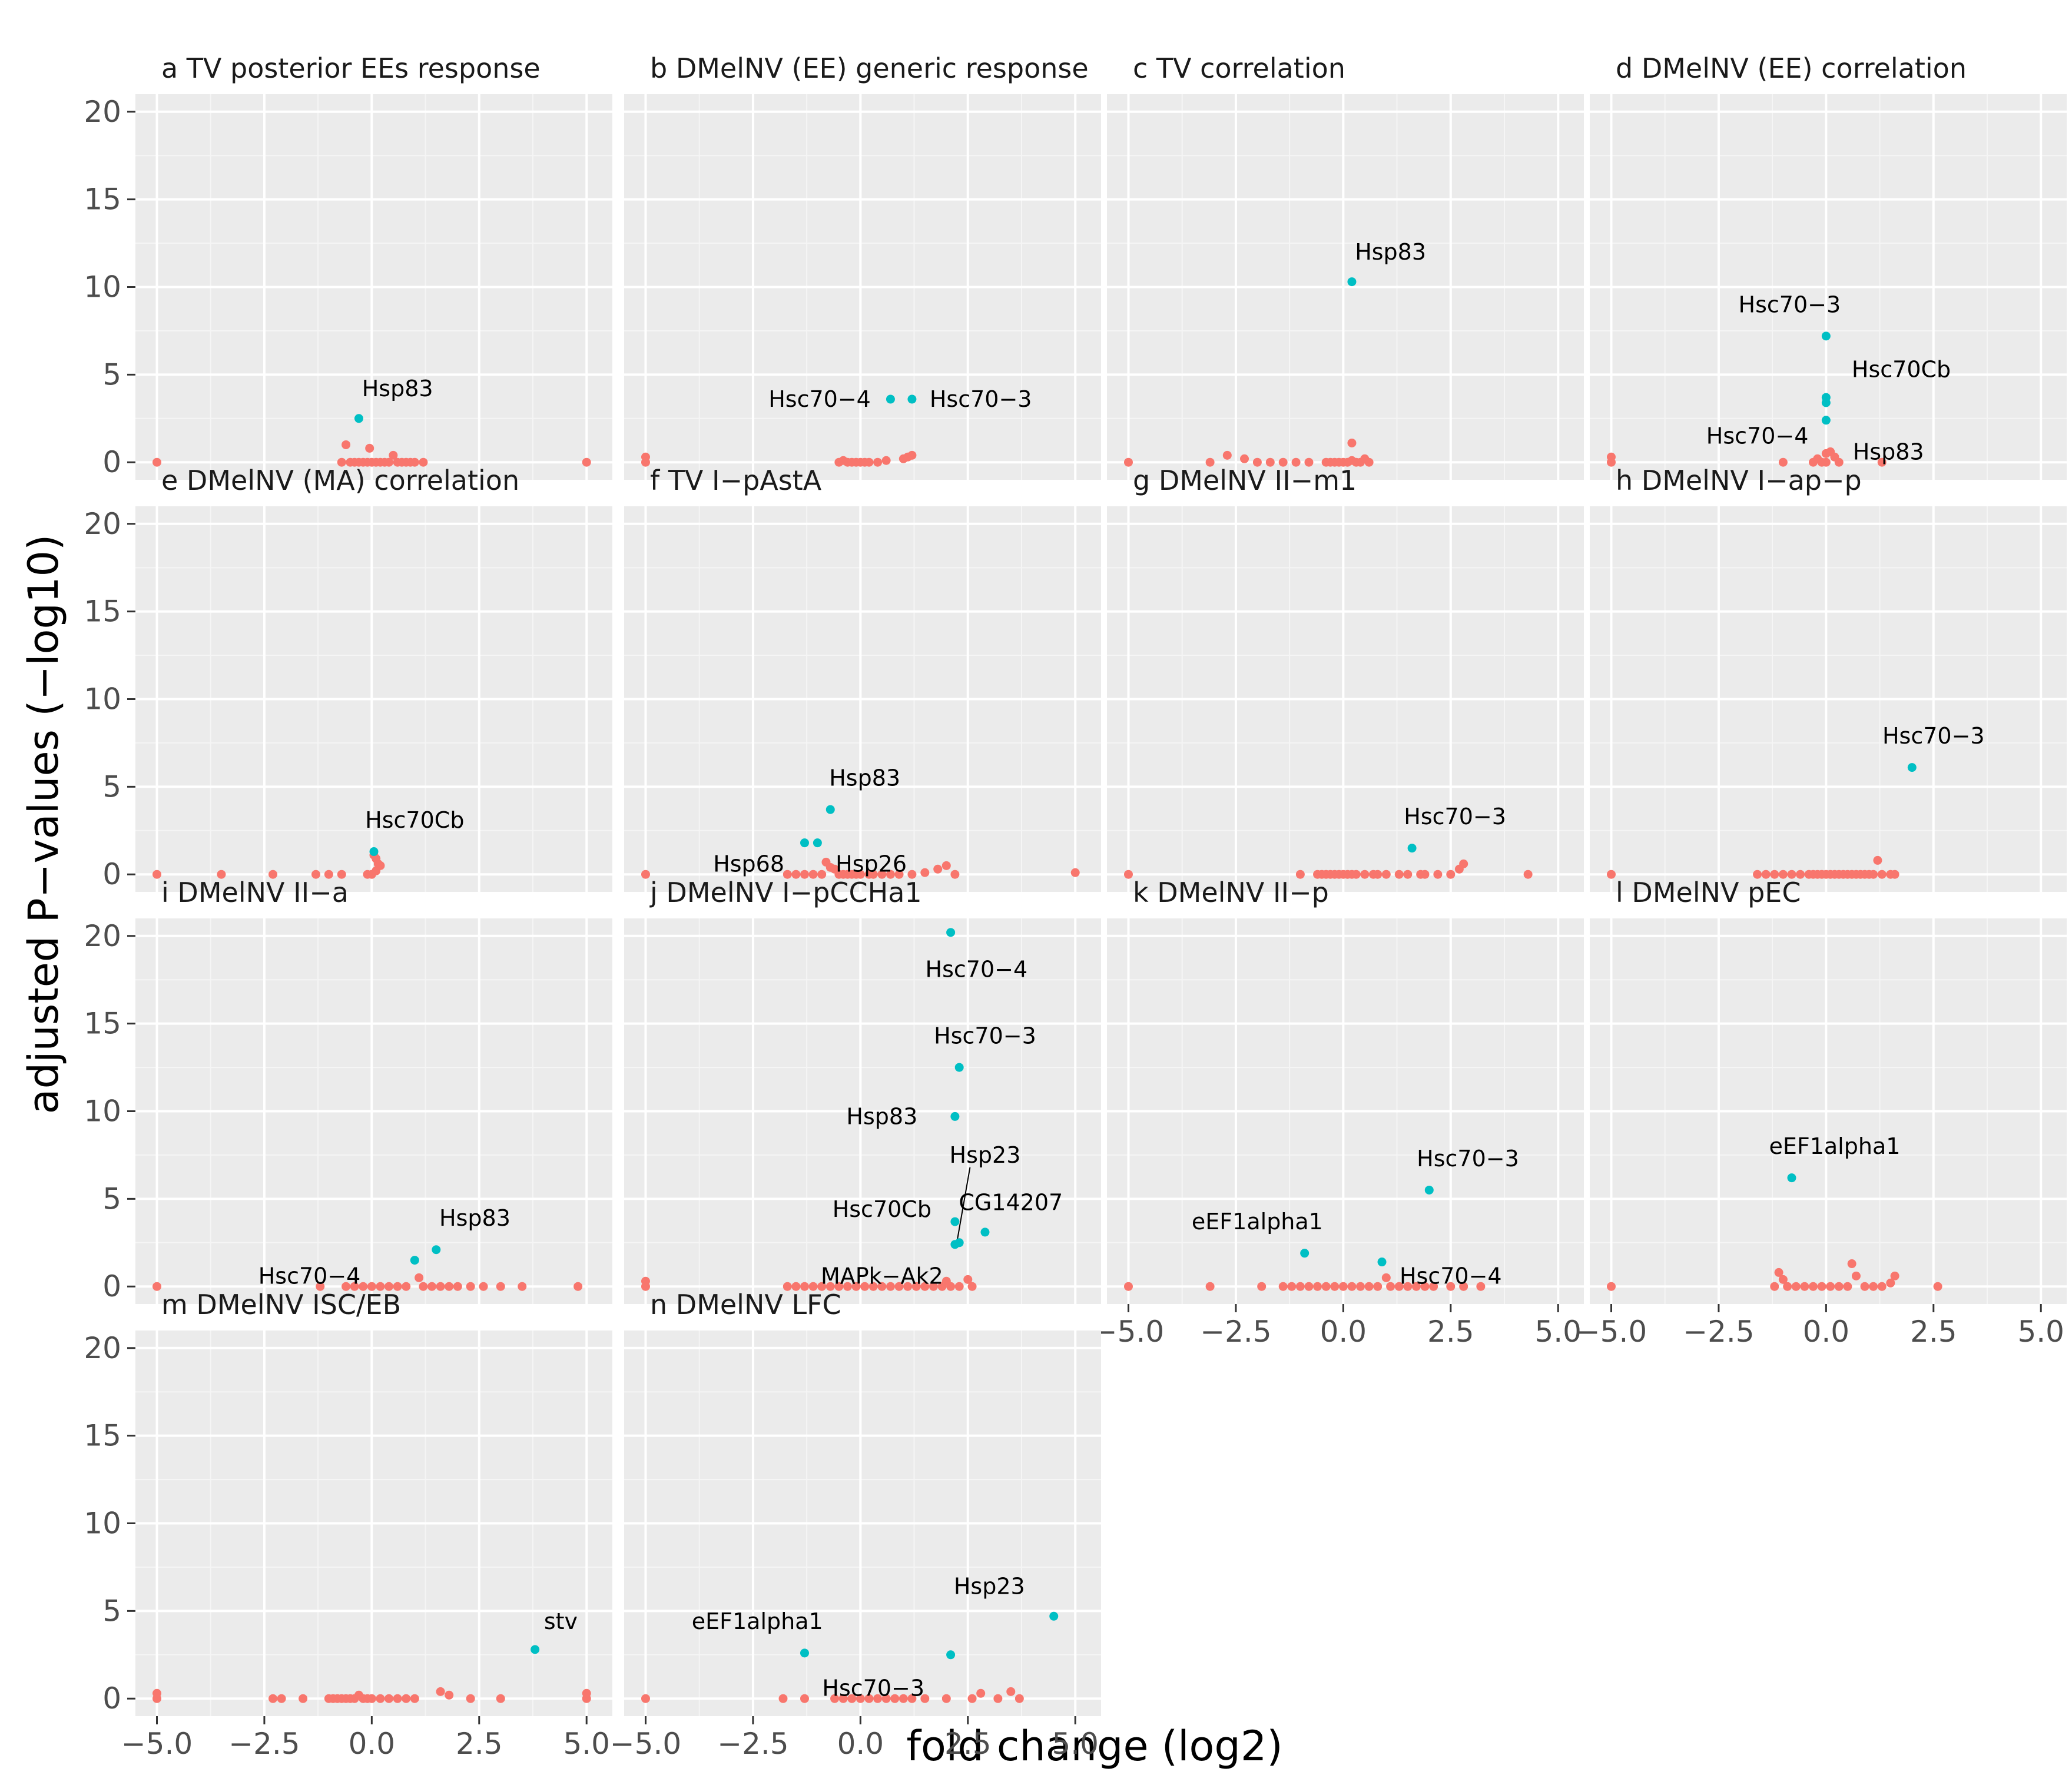  I want to click on panel-5: e DMelNV (MA) correlation 0 5 10 15 20 Hsc70Cb, so click(348, 678).